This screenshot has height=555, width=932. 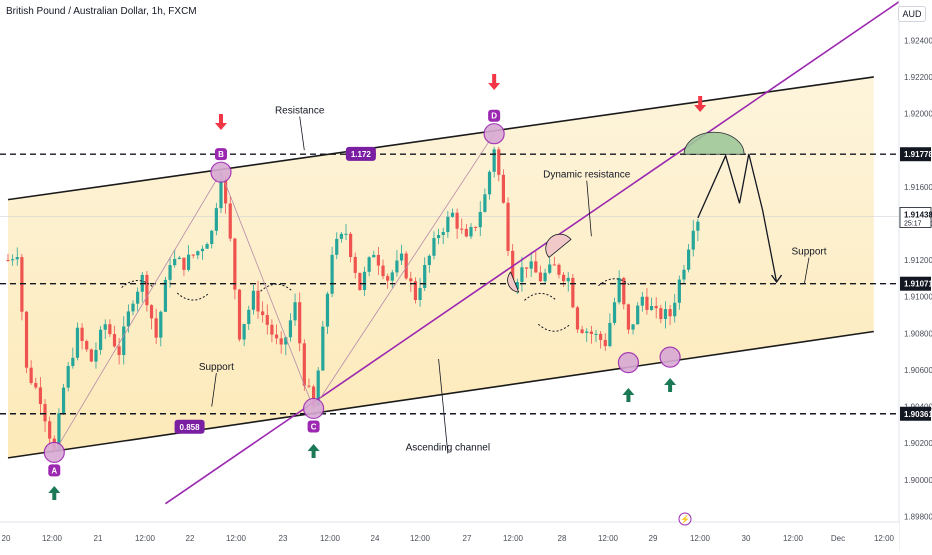 I want to click on currency-button: AUD, so click(x=912, y=14).